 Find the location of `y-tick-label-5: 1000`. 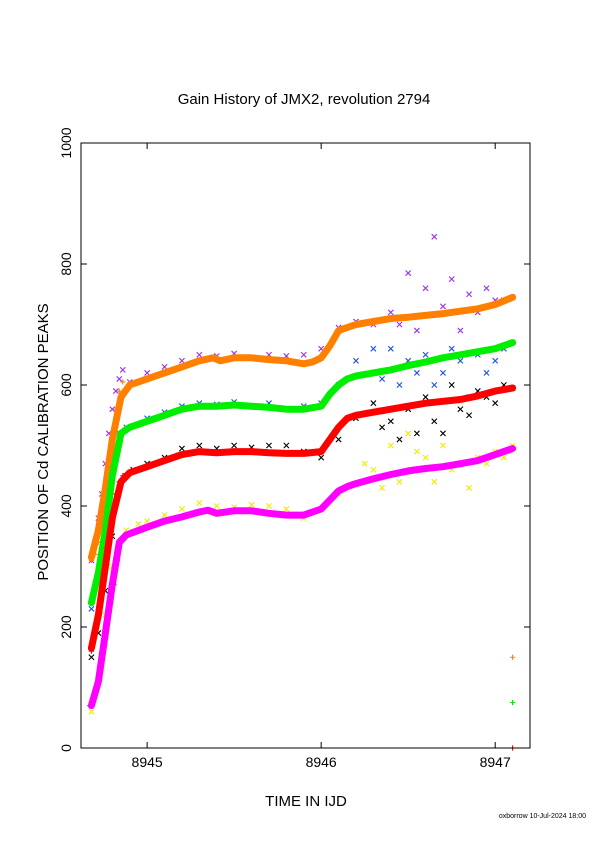

y-tick-label-5: 1000 is located at coordinates (66, 142).